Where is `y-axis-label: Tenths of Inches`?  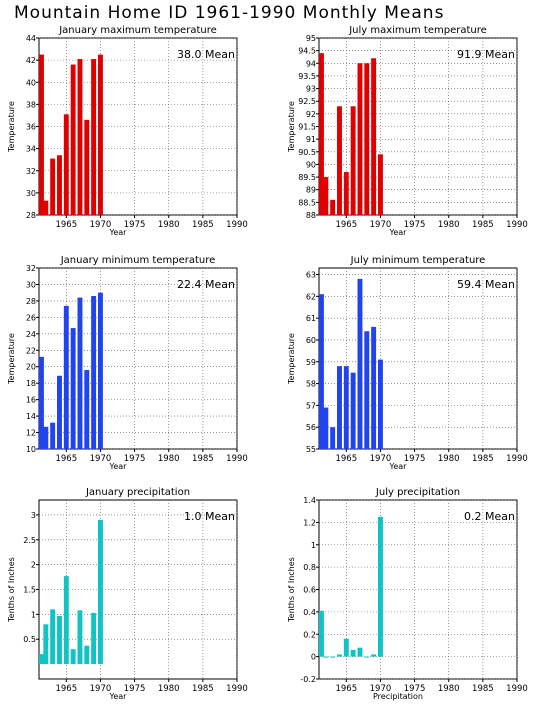
y-axis-label: Tenths of Inches is located at coordinates (11, 590).